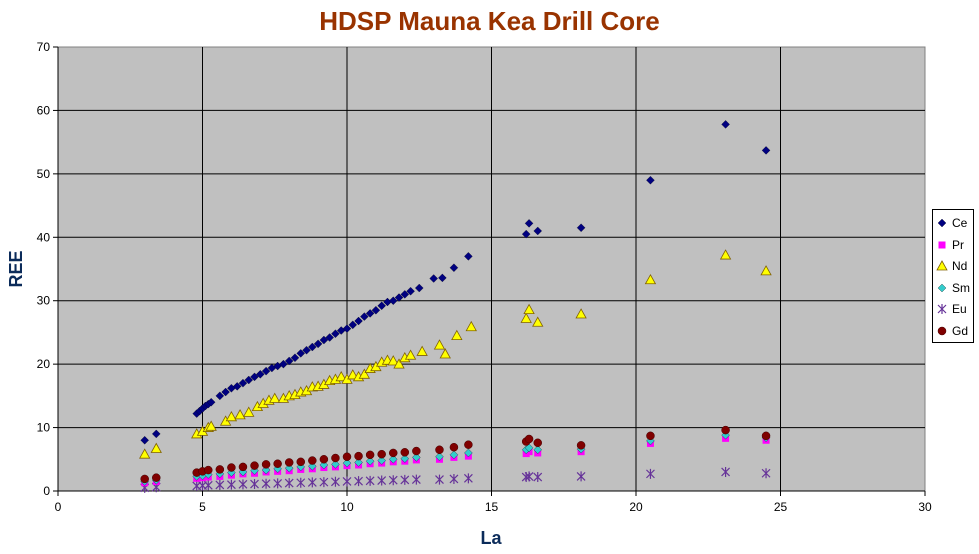 This screenshot has height=554, width=979. Describe the element at coordinates (961, 287) in the screenshot. I see `legend-label: Sm` at that location.